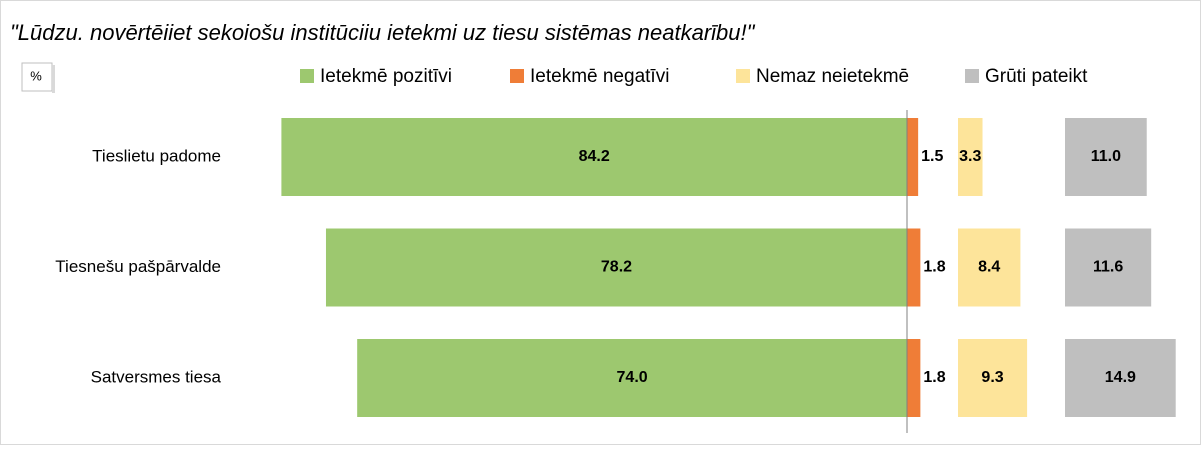  Describe the element at coordinates (156, 155) in the screenshot. I see `category-label: Tieslietu padome` at that location.